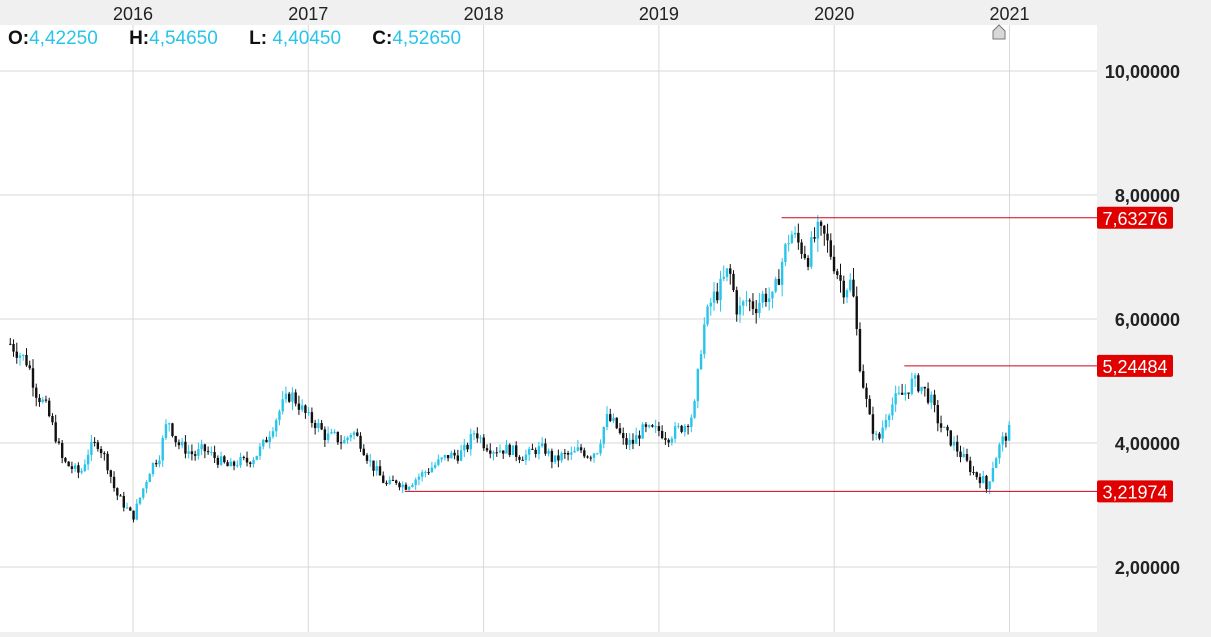 This screenshot has width=1211, height=637. I want to click on level-label: 7,63276, so click(1134, 219).